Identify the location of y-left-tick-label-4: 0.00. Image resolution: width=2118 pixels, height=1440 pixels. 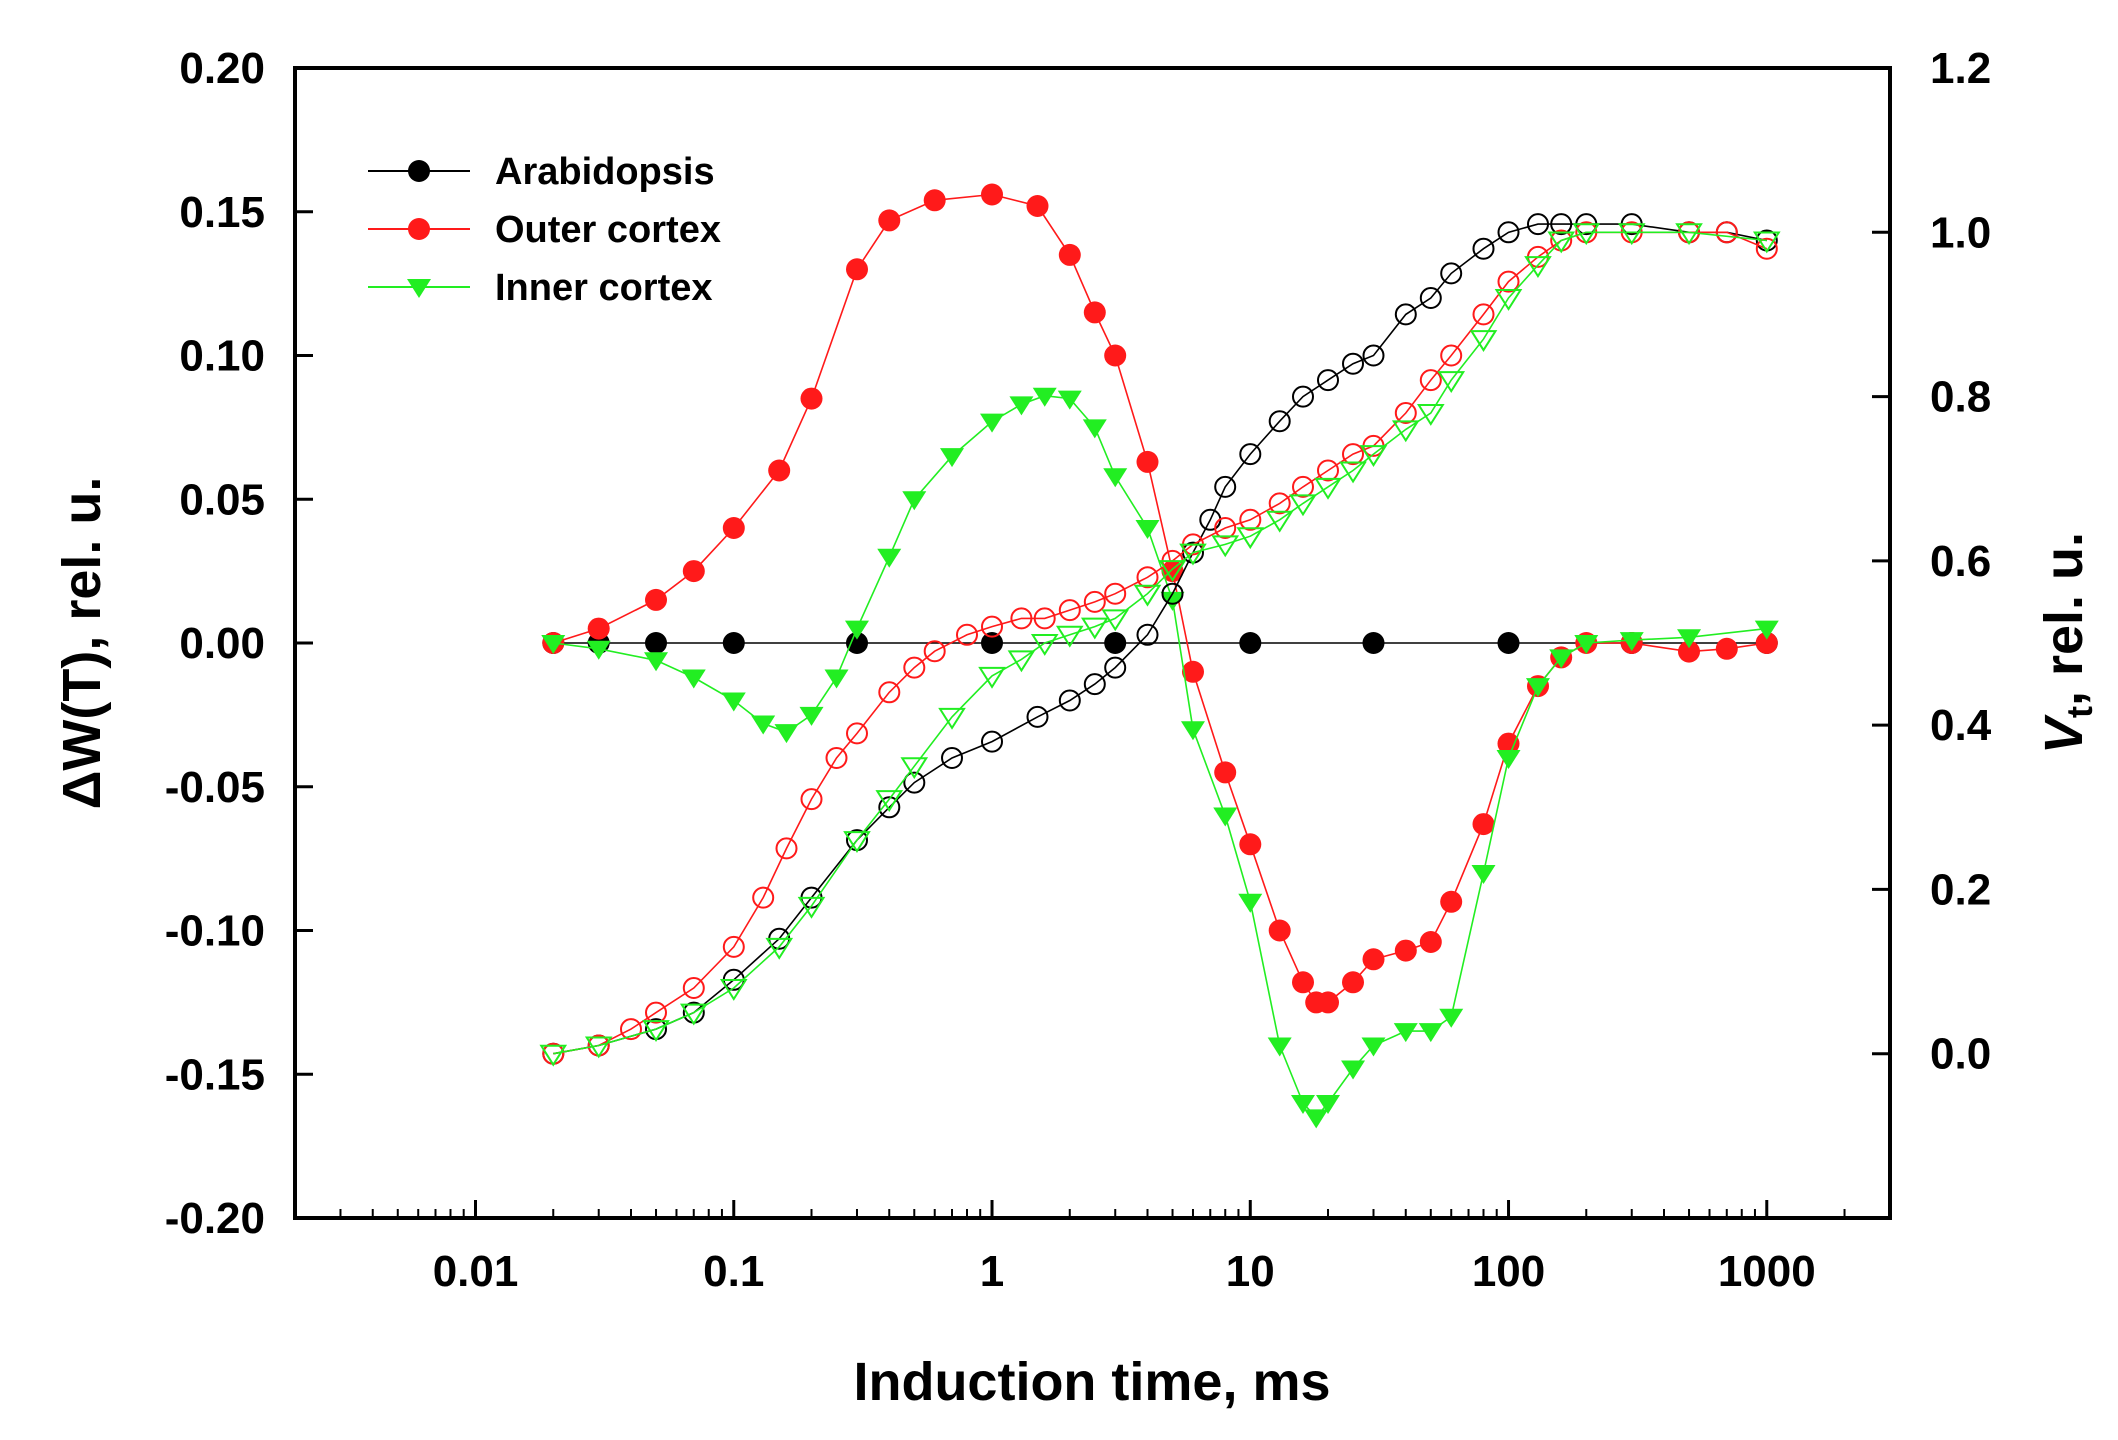
(222, 643).